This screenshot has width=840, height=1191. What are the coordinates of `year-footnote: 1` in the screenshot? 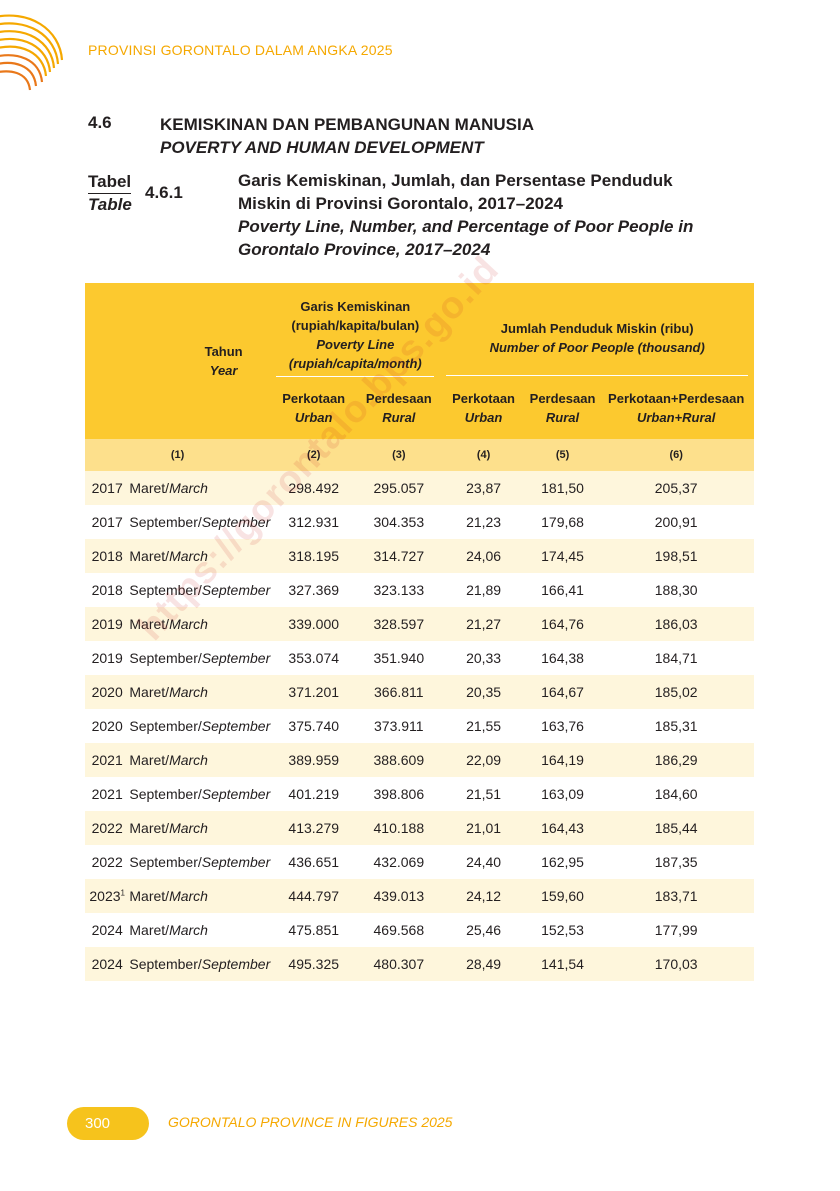 It's located at (122, 893).